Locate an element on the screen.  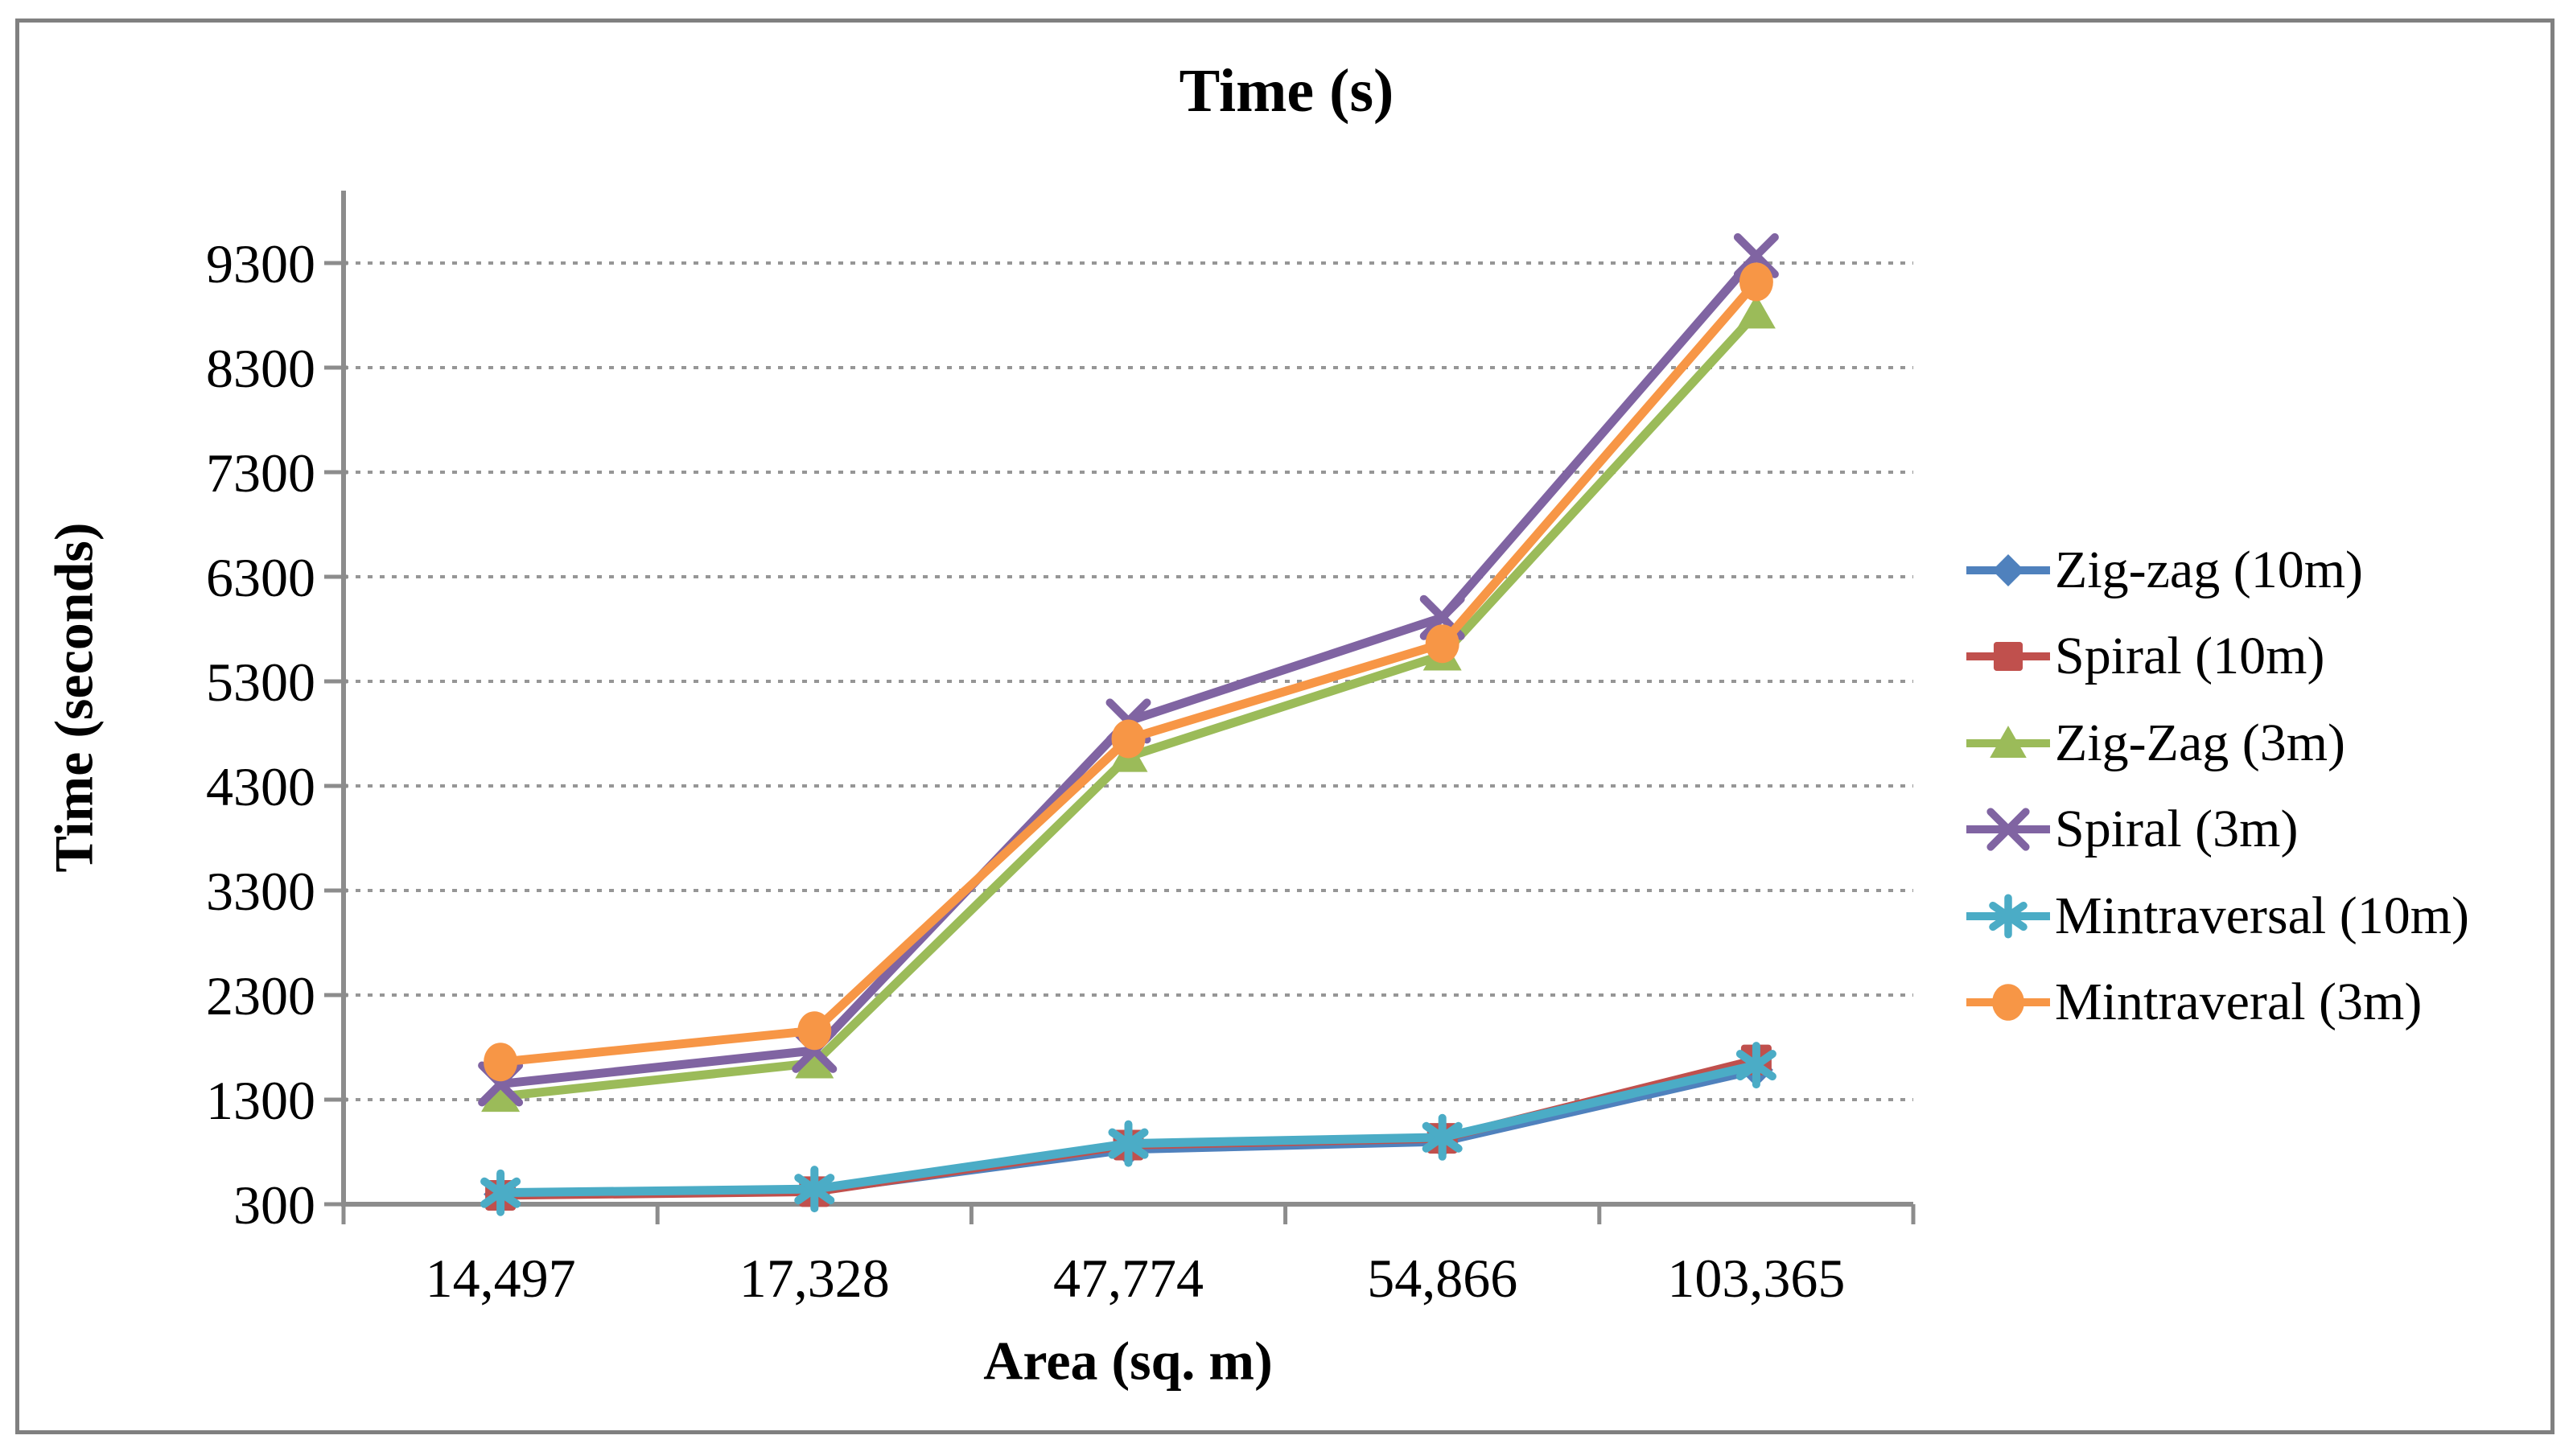
y-tick-label: 6300 is located at coordinates (260, 577).